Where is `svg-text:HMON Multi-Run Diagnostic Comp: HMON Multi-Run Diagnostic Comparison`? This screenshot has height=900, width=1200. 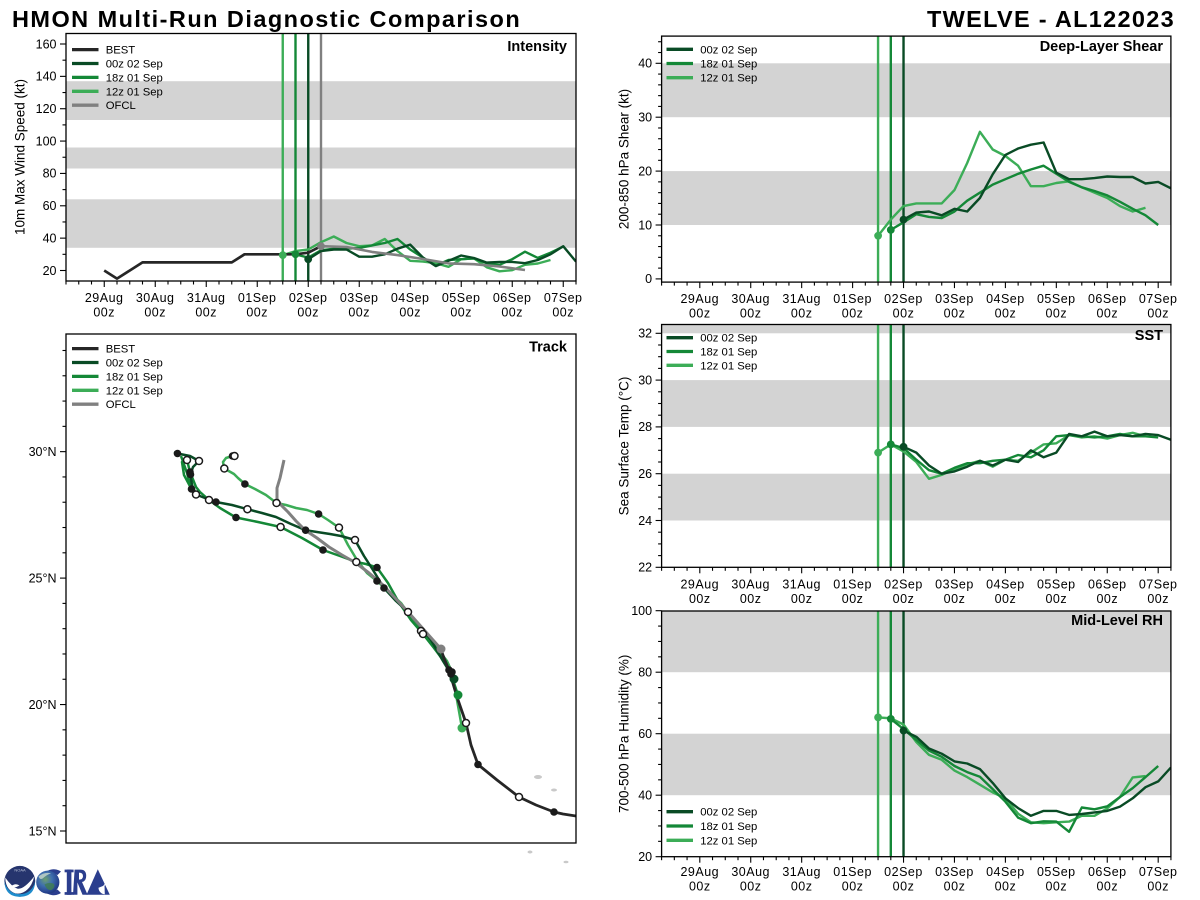
svg-text:HMON Multi-Run Diagnostic Comp: HMON Multi-Run Diagnostic Comparison is located at coordinates (266, 19).